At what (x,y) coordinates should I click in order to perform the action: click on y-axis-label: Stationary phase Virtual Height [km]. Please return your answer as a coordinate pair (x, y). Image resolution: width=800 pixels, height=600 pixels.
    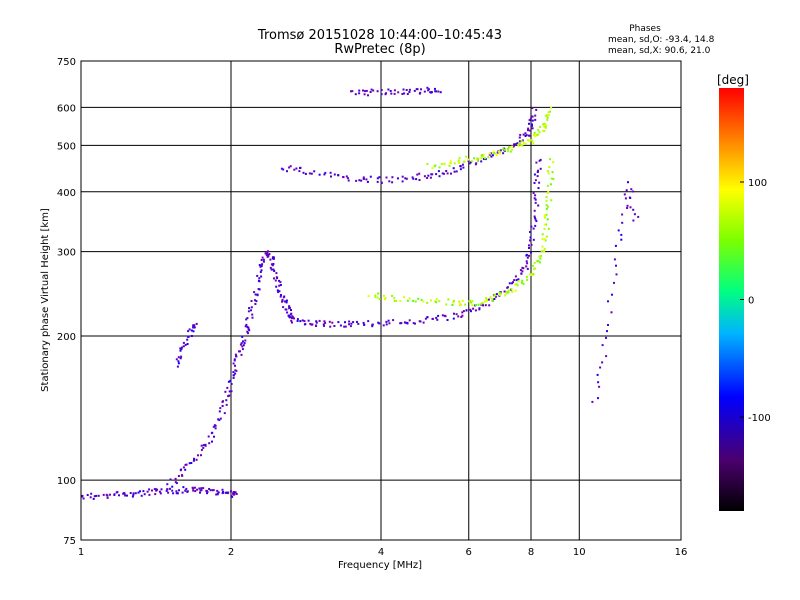
    Looking at the image, I should click on (45, 300).